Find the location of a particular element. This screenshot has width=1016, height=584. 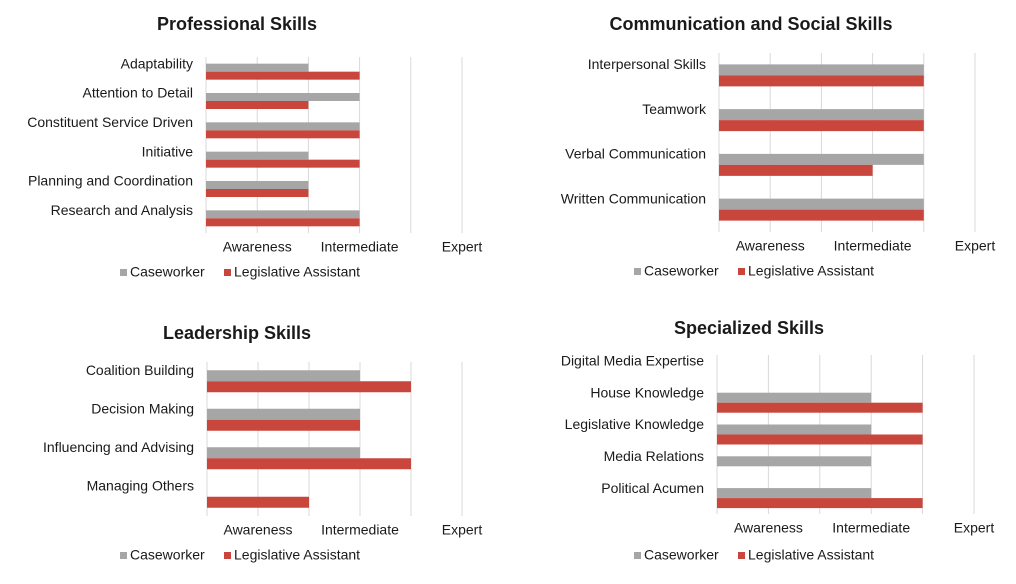

category-label: Decision Making is located at coordinates (142, 408).